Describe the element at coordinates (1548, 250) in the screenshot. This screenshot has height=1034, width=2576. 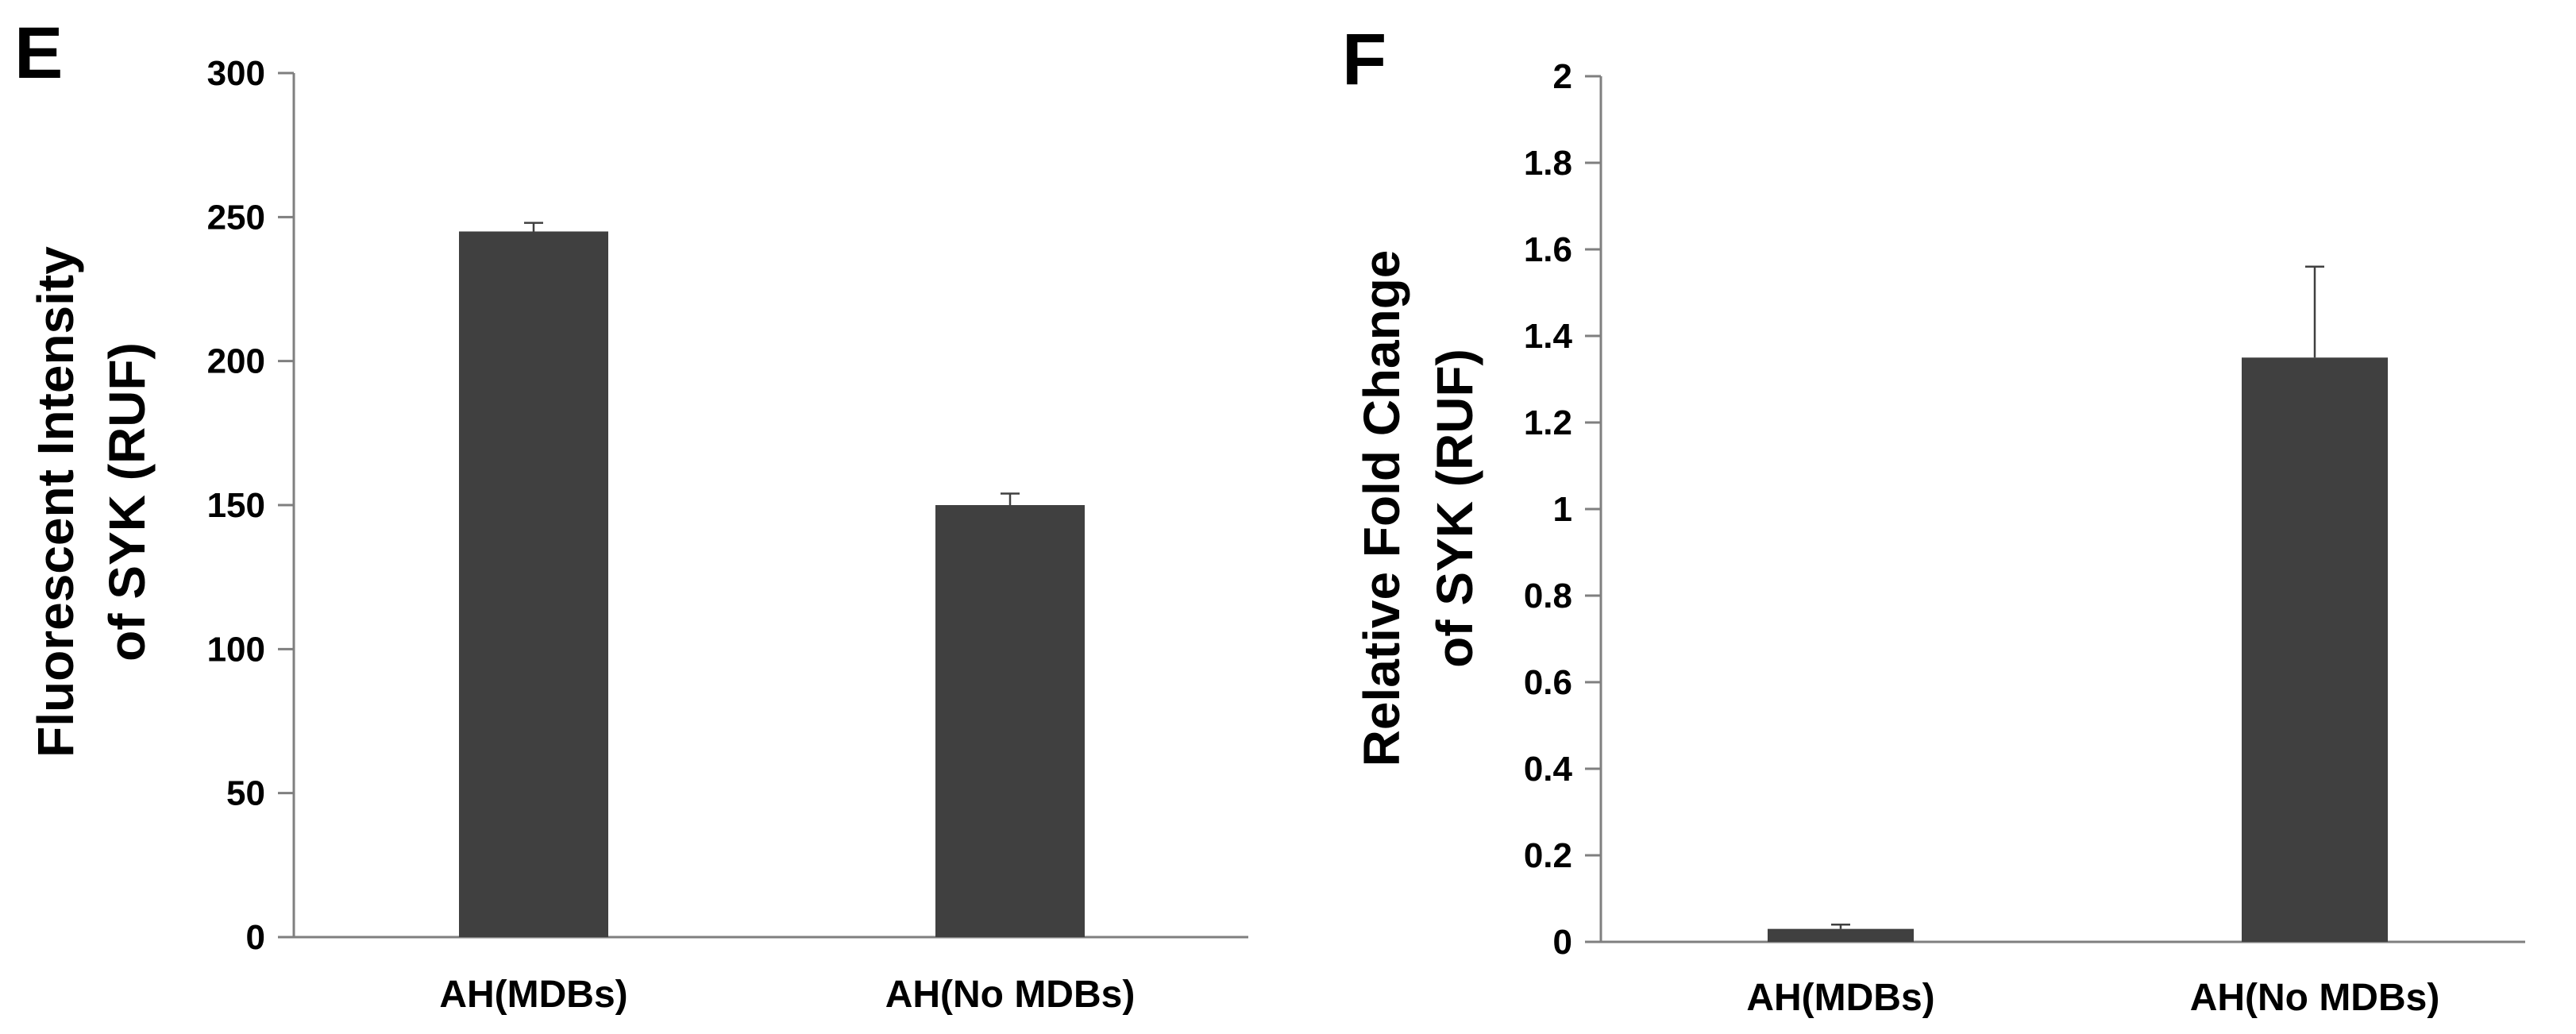
I see `y-tick-label: 1.6` at that location.